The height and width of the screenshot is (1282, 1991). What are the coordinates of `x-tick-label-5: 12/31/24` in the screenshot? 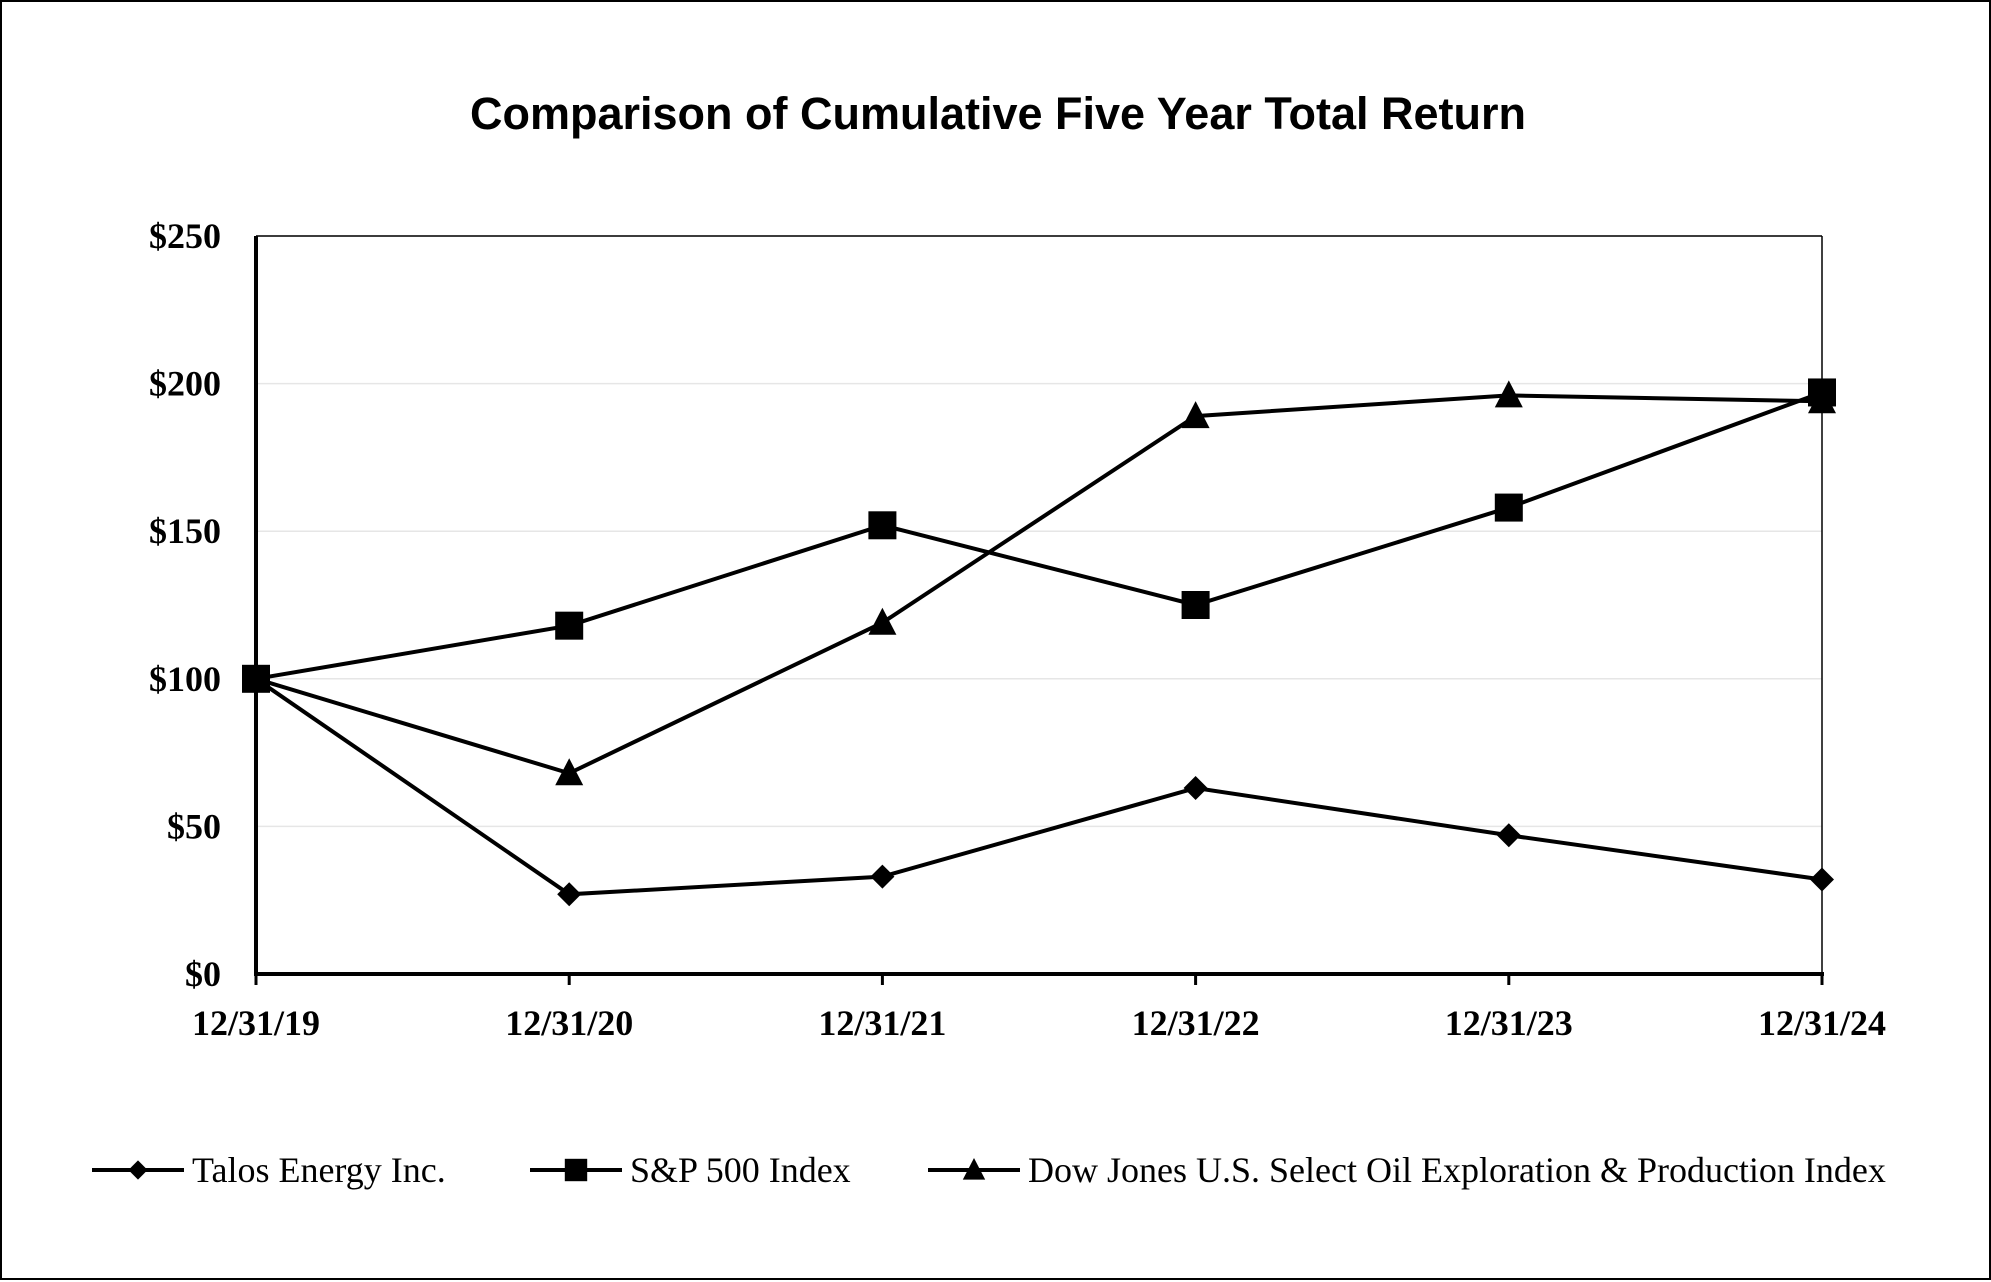 It's located at (1822, 1023).